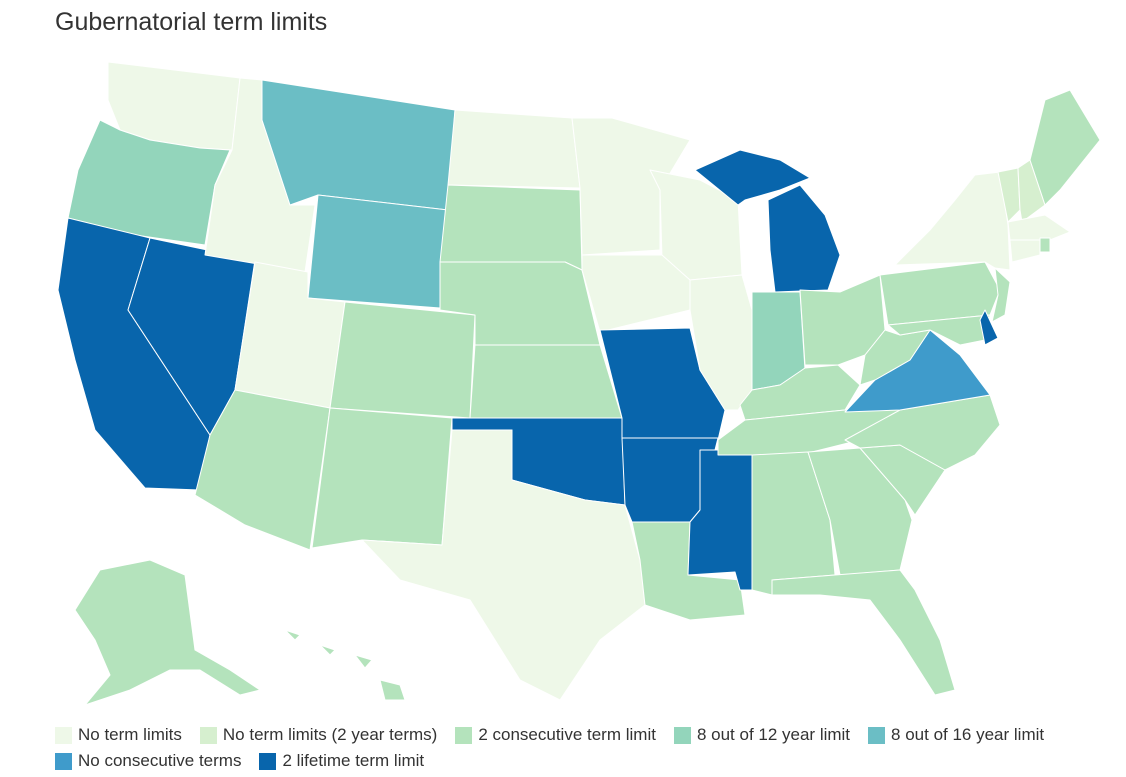  What do you see at coordinates (939, 330) in the screenshot?
I see `state-md` at bounding box center [939, 330].